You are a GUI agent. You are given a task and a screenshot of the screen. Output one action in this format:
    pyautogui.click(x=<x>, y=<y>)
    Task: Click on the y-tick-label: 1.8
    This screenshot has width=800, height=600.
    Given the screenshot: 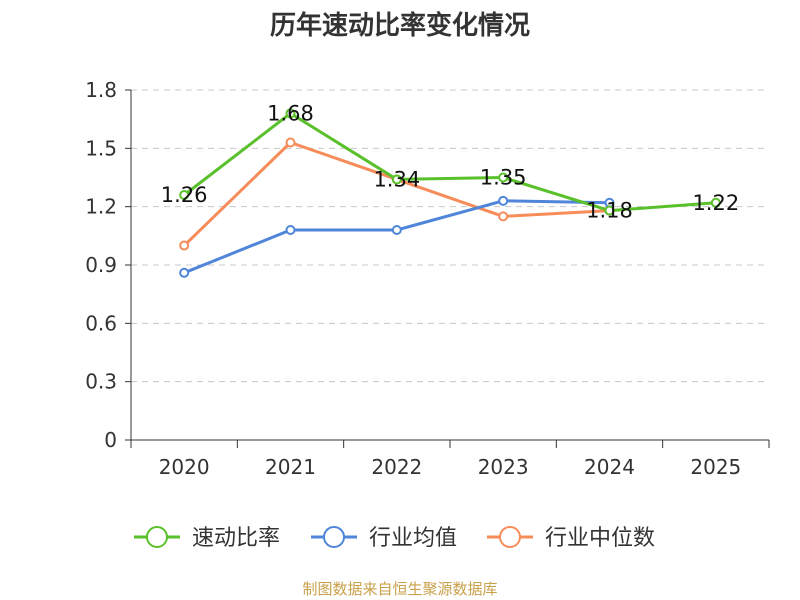 What is the action you would take?
    pyautogui.click(x=101, y=90)
    